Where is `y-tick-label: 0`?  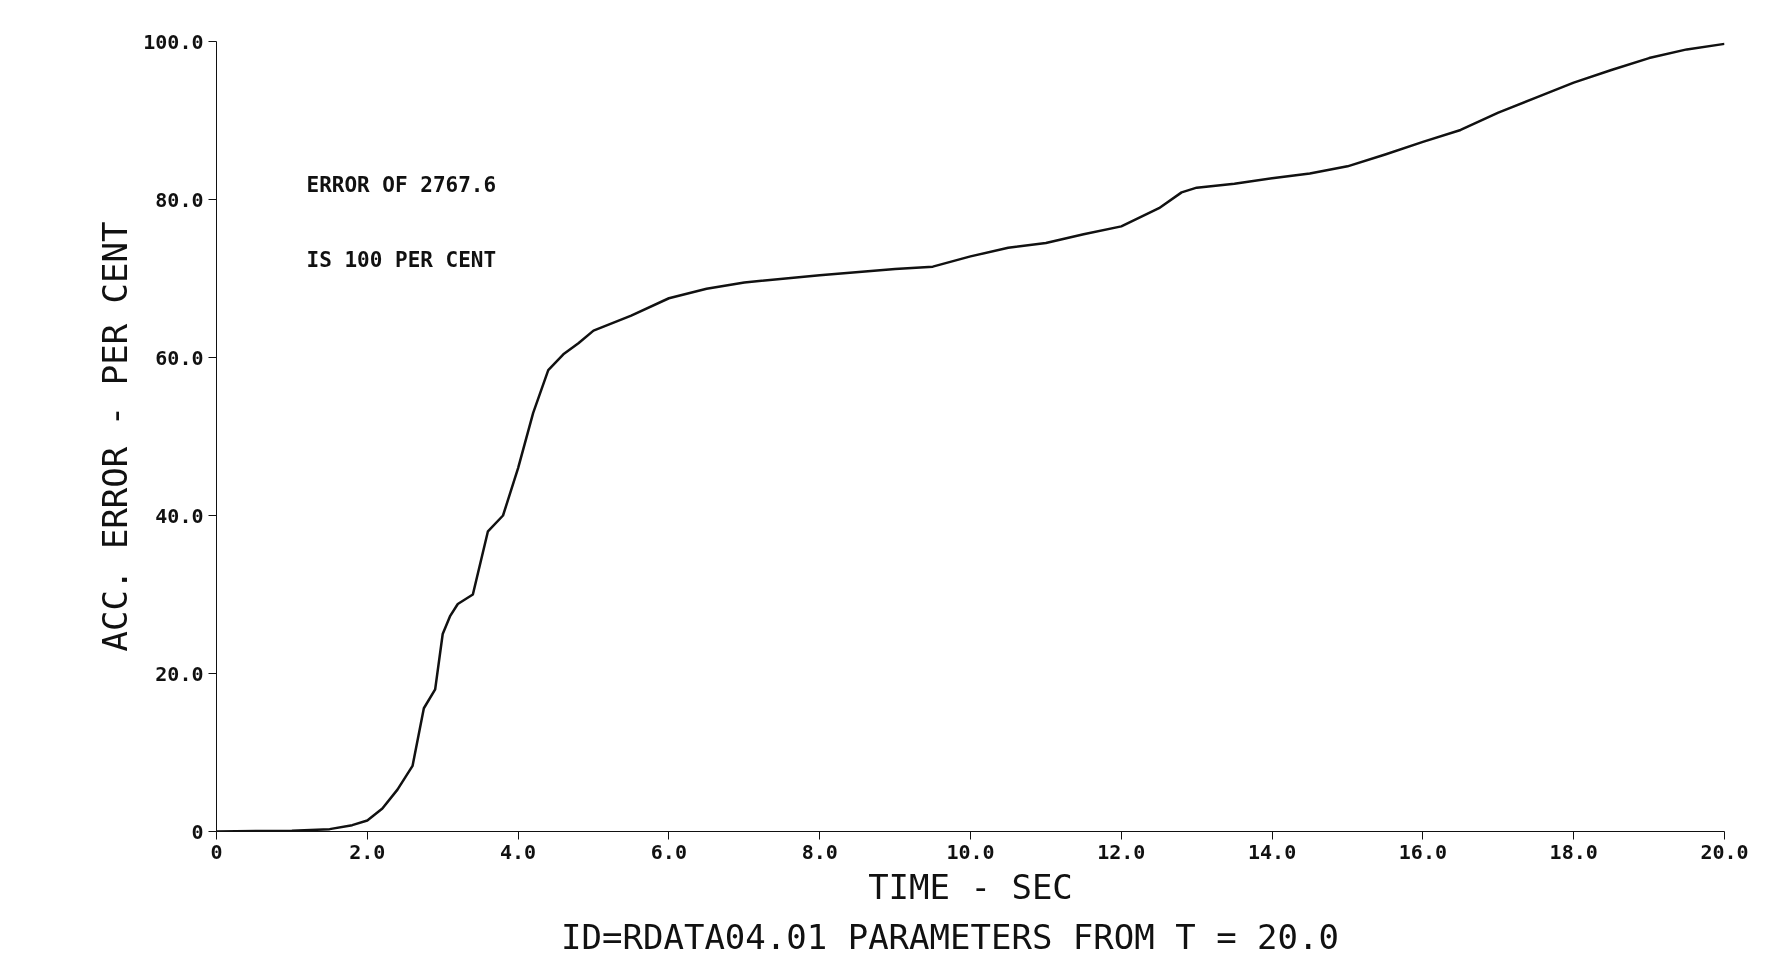 y-tick-label: 0 is located at coordinates (197, 831).